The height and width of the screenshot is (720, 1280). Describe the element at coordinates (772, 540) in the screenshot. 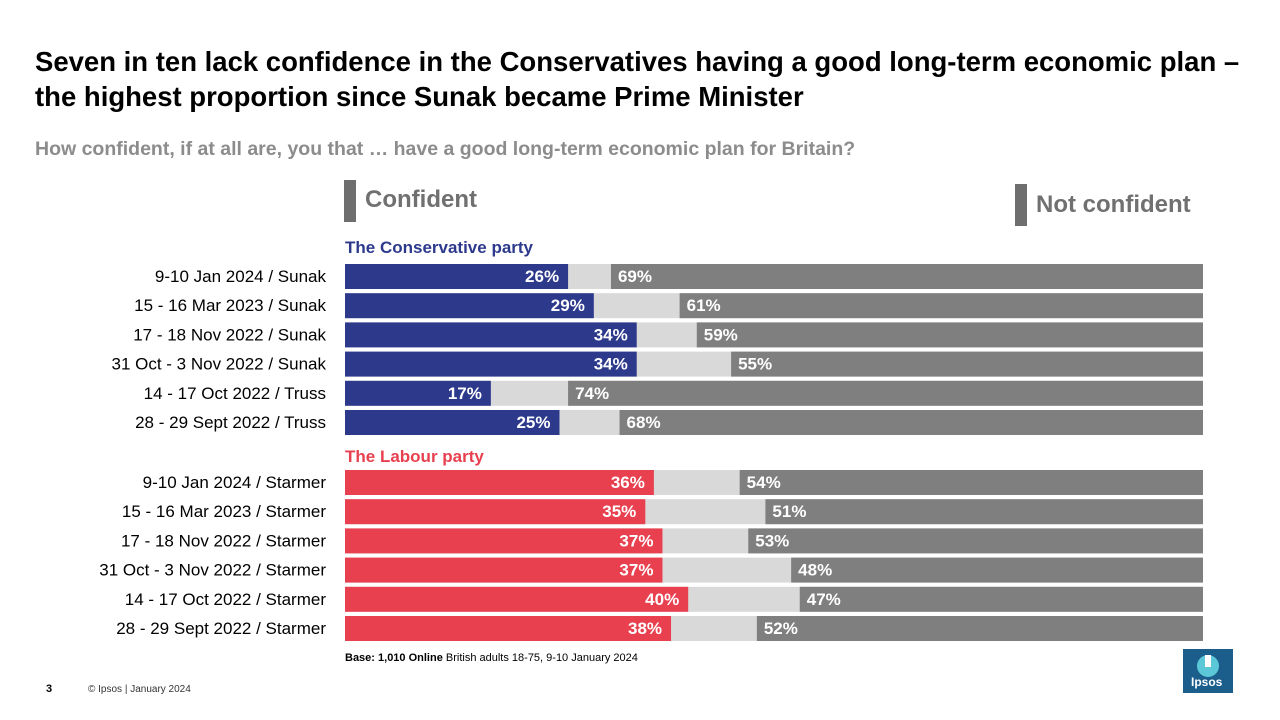

I see `value-not-confident-labour-2: 53%` at that location.